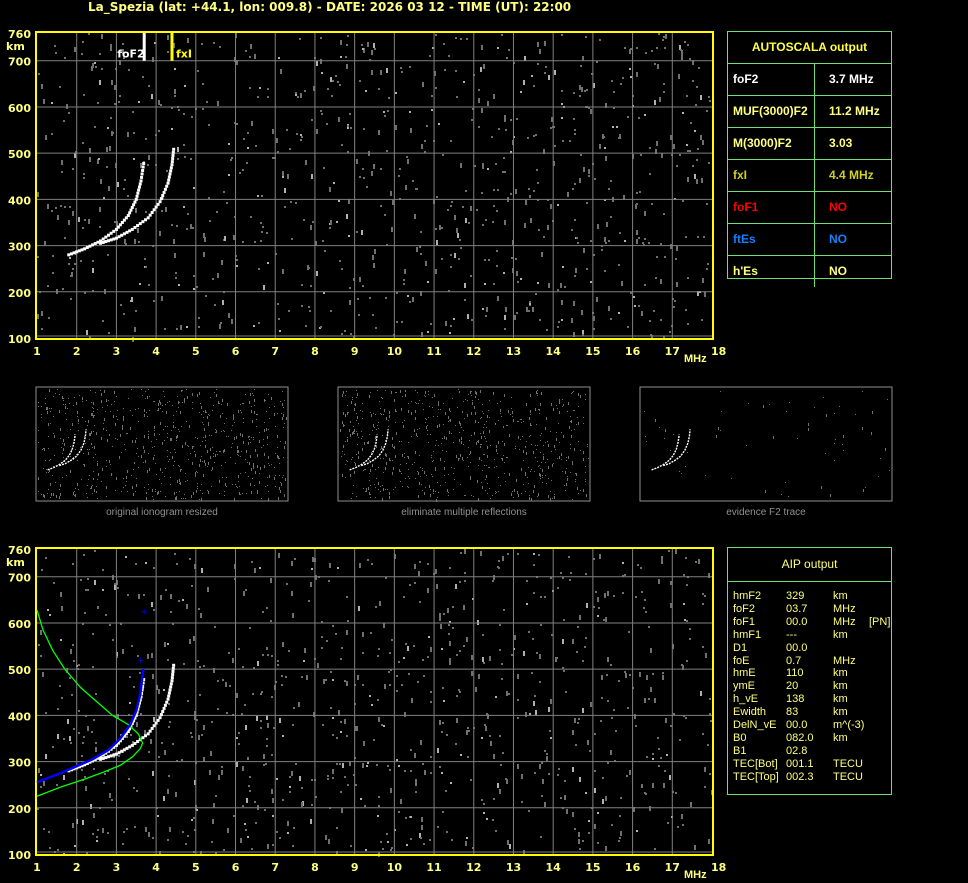 The width and height of the screenshot is (968, 883). What do you see at coordinates (811, 725) in the screenshot?
I see `aip-row: DelN_vE 00.0 m^(-3)` at bounding box center [811, 725].